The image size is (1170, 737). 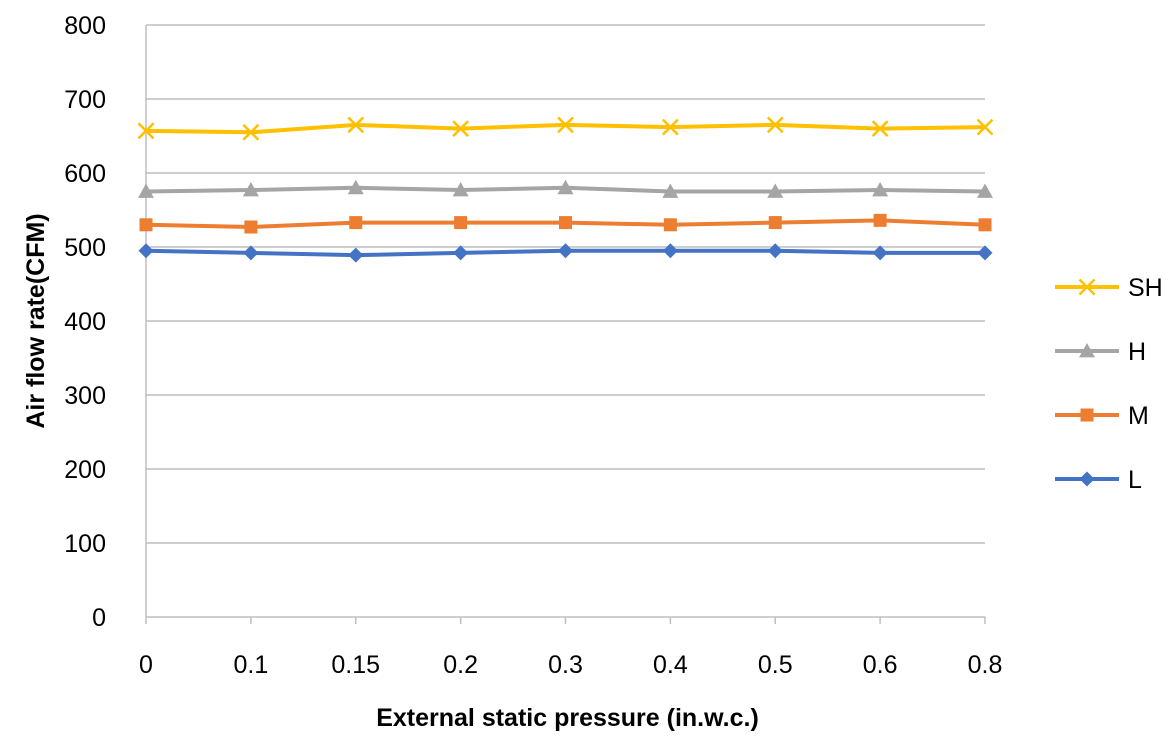 I want to click on x-tick-labels: 0 0.1 0.15 0.2 0.3 0.4 0.5 0.6 0.8, so click(x=570, y=665).